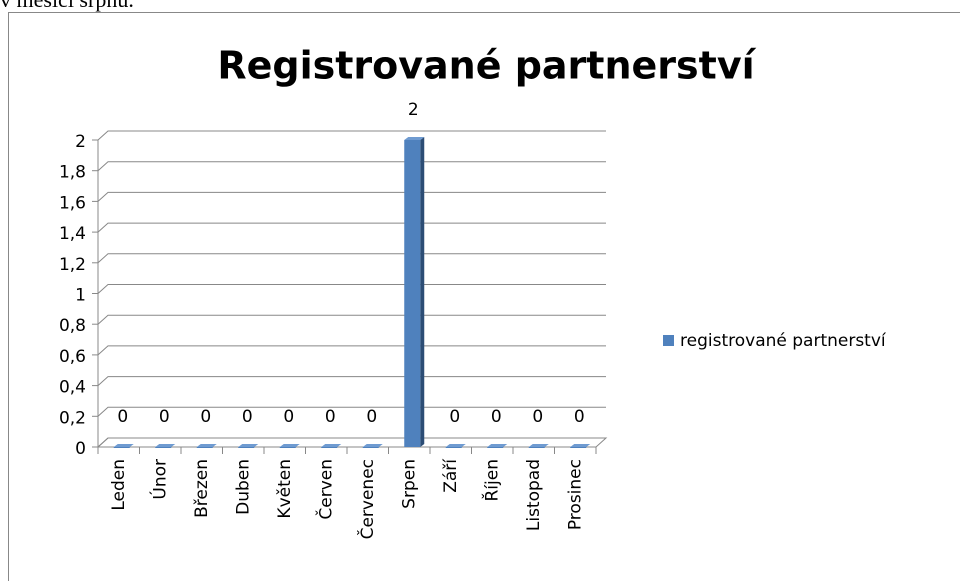 Image resolution: width=960 pixels, height=581 pixels. I want to click on x-tick-label: Duben, so click(243, 487).